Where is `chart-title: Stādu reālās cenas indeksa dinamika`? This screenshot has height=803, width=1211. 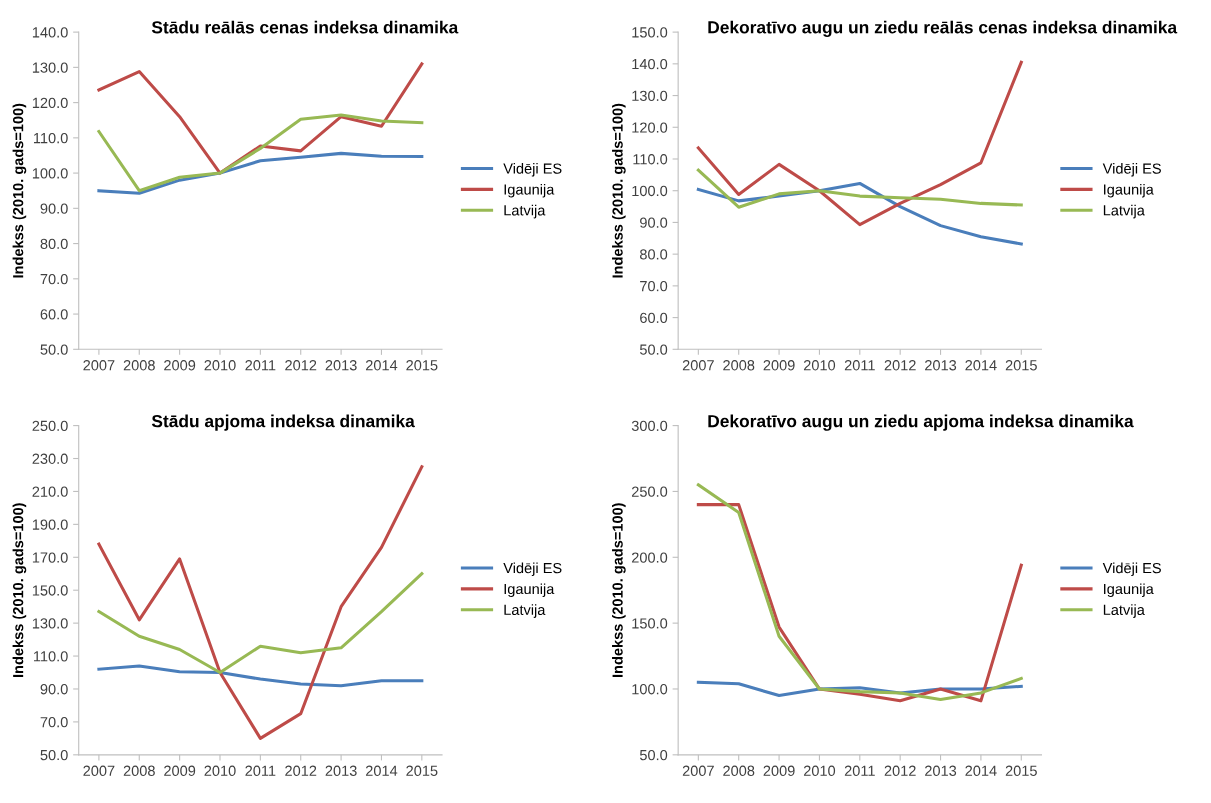
chart-title: Stādu reālās cenas indeksa dinamika is located at coordinates (305, 27).